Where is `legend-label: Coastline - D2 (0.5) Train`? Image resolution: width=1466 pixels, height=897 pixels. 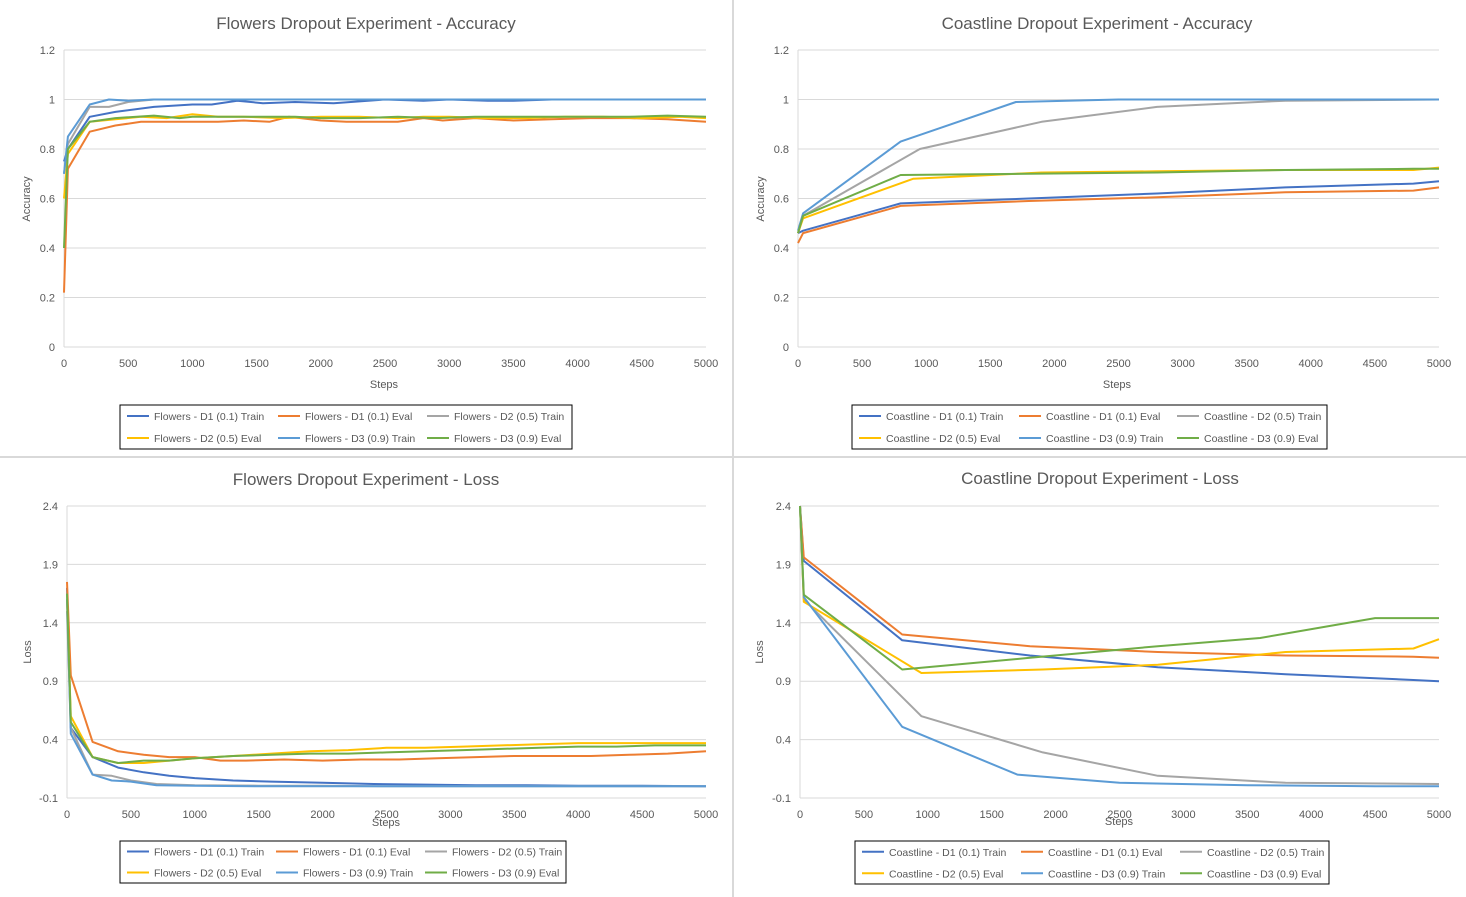
legend-label: Coastline - D2 (0.5) Train is located at coordinates (1262, 417).